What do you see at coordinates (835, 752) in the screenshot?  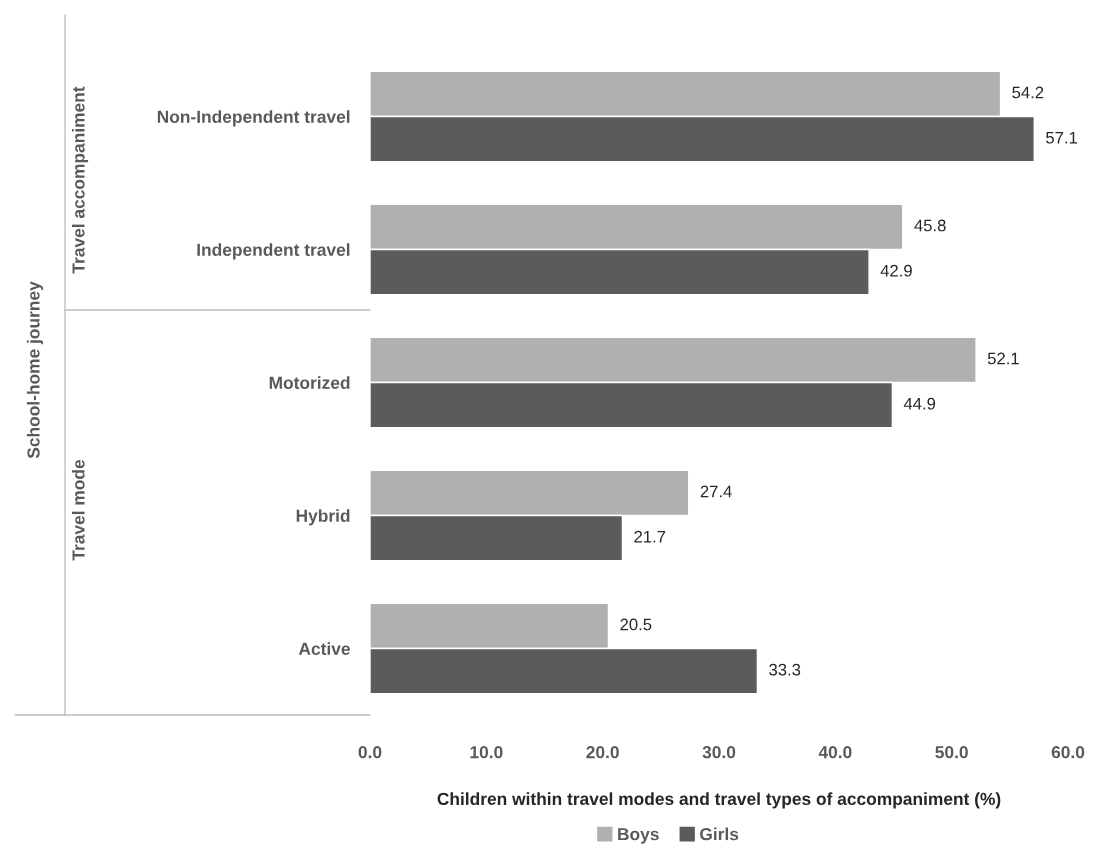 I see `x-tick-label: 40.0` at bounding box center [835, 752].